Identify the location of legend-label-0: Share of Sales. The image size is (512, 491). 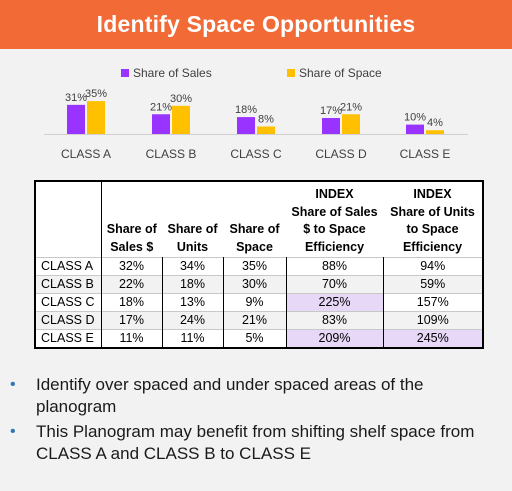
(172, 73).